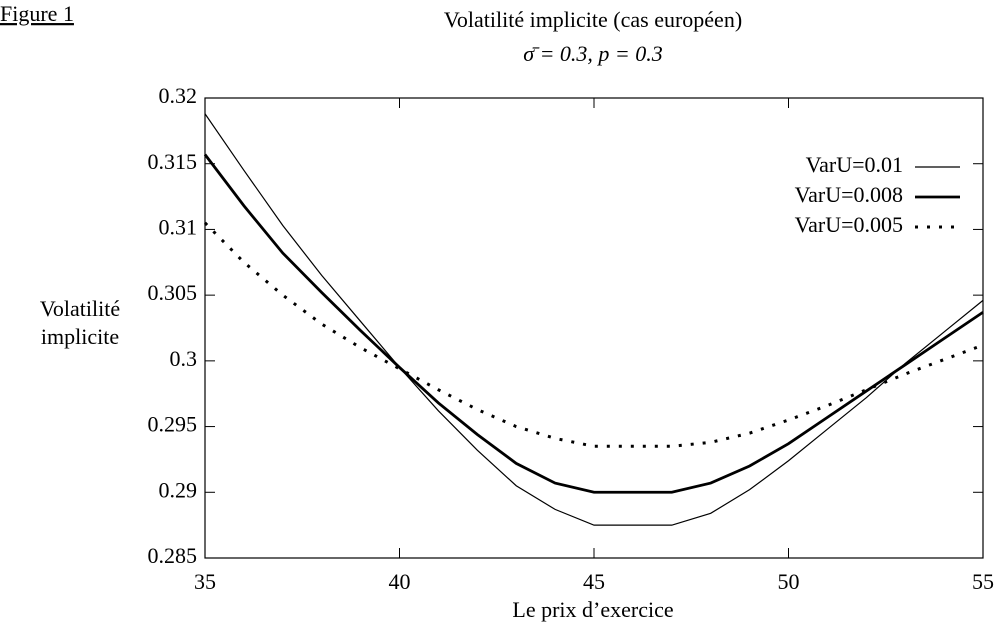 The height and width of the screenshot is (628, 1000). Describe the element at coordinates (173, 424) in the screenshot. I see `y-tick-label: 0.295` at that location.